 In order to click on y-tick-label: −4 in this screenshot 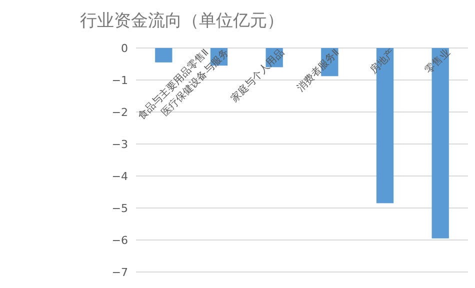, I will do `click(120, 176)`.